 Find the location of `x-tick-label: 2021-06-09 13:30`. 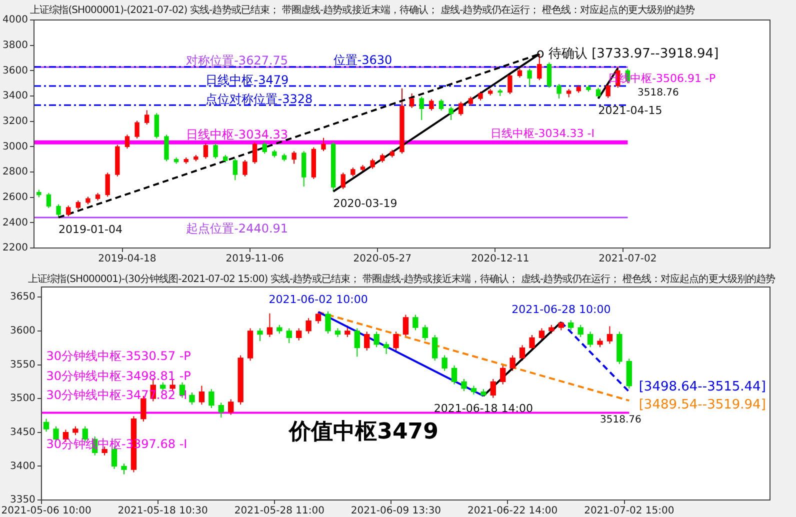

x-tick-label: 2021-06-09 13:30 is located at coordinates (396, 511).